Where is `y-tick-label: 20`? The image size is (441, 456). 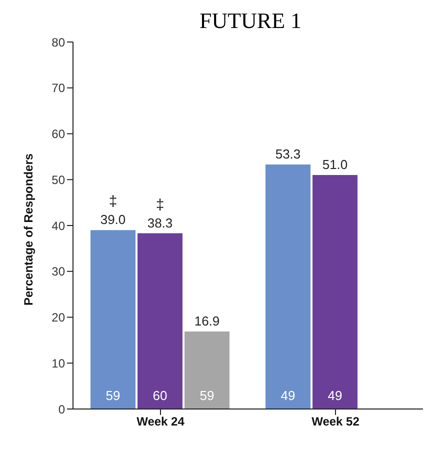 y-tick-label: 20 is located at coordinates (59, 317).